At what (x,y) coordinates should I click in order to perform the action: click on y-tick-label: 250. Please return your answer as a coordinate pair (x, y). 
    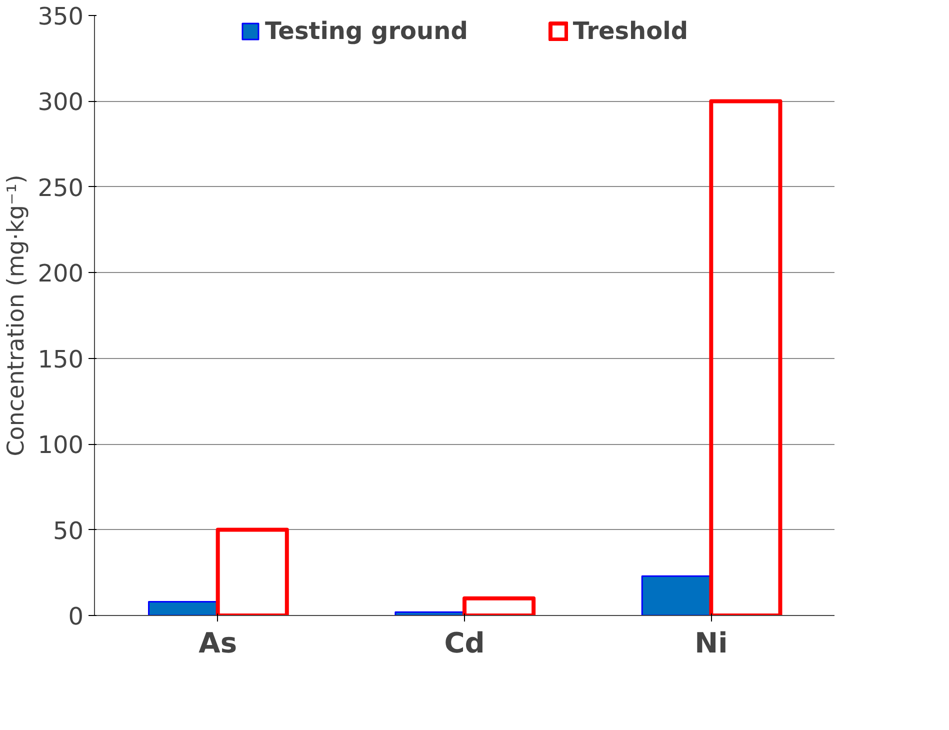
    Looking at the image, I should click on (61, 188).